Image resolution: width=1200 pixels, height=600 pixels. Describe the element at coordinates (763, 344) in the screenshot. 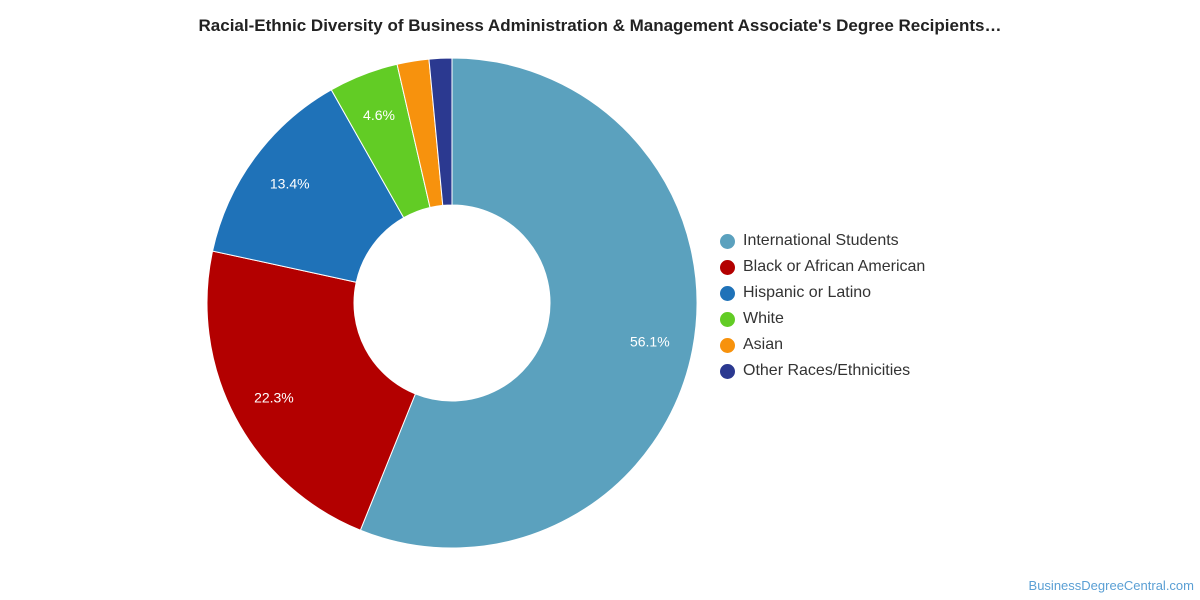

I see `legend-label: Asian` at that location.